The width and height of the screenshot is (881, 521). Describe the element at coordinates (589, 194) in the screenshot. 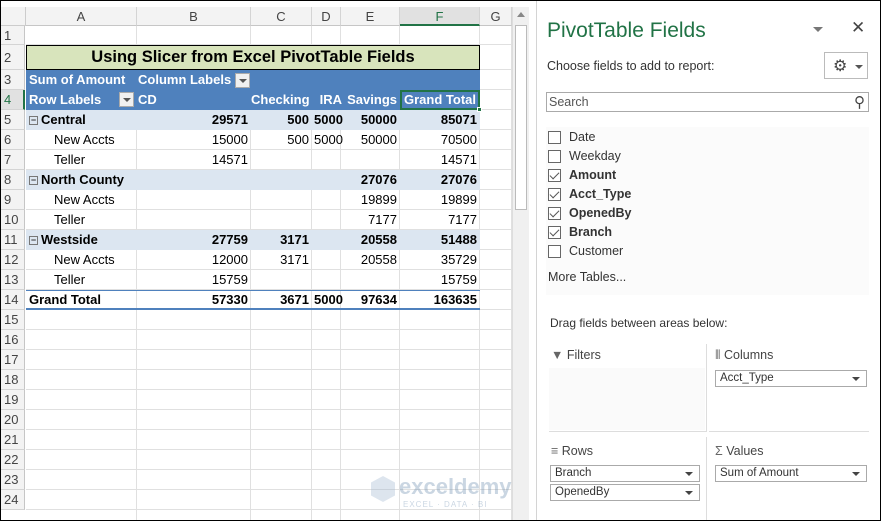

I see `field-acct-type: Acct_Type` at that location.